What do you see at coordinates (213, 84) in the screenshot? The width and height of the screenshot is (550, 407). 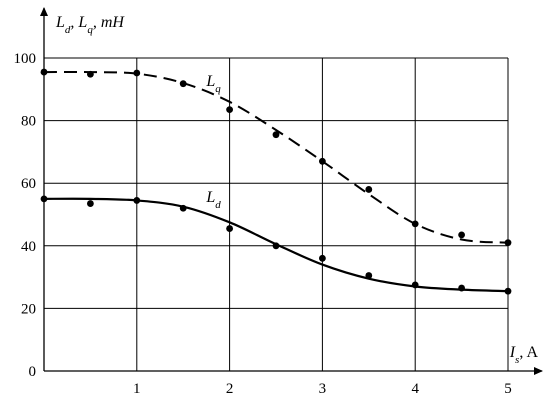 I see `series-label-lq: Lq` at bounding box center [213, 84].